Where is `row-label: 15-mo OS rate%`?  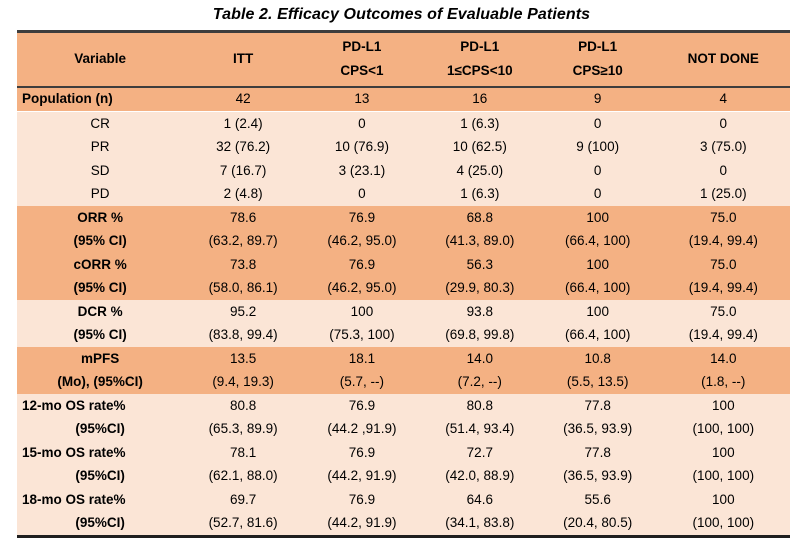 row-label: 15-mo OS rate% is located at coordinates (74, 452).